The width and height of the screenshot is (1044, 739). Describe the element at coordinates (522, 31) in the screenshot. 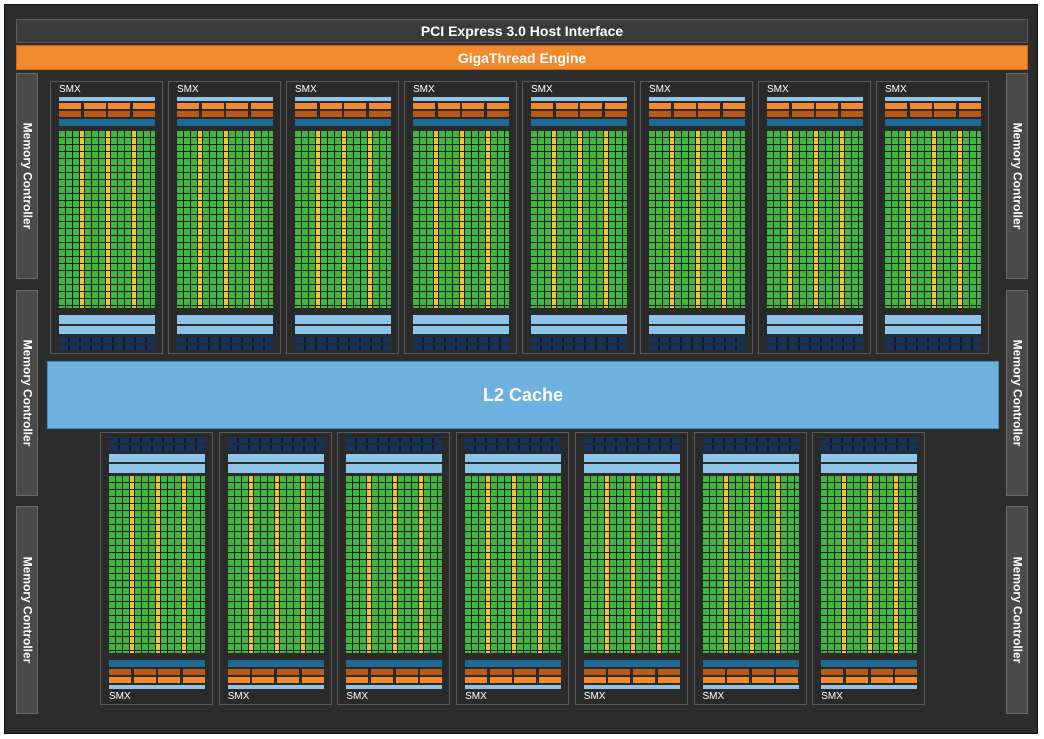

I see `pcie-host-interface: PCI Express 3.0 Host Interface` at that location.